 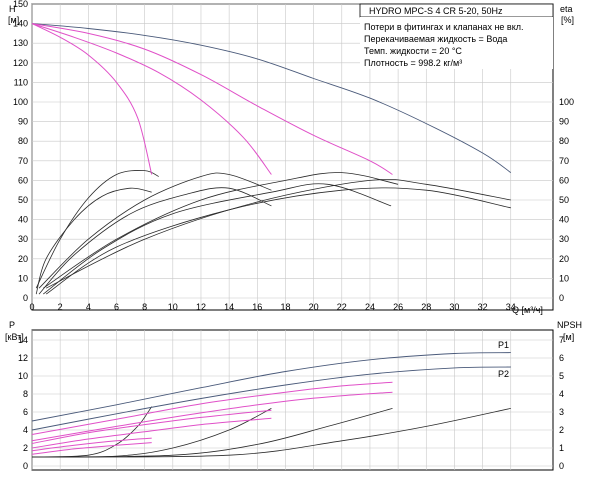 I want to click on npsh-tick-label: 3, so click(x=561, y=412).